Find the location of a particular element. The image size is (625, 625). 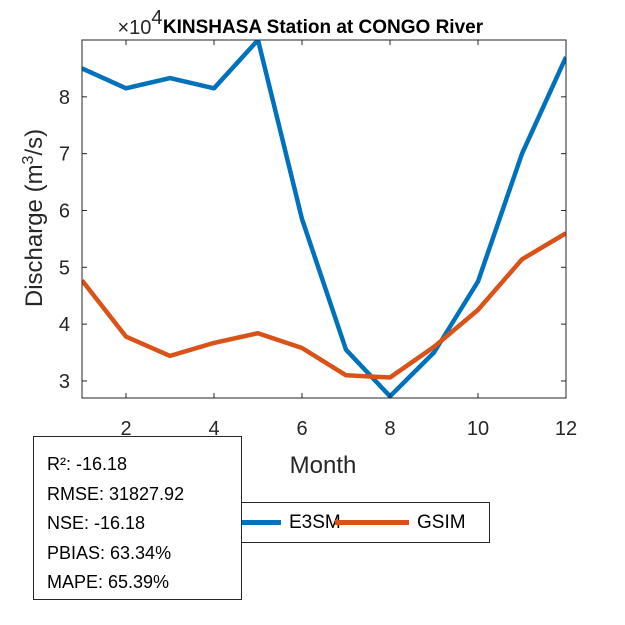

x-tick-label: 2 is located at coordinates (125, 429).